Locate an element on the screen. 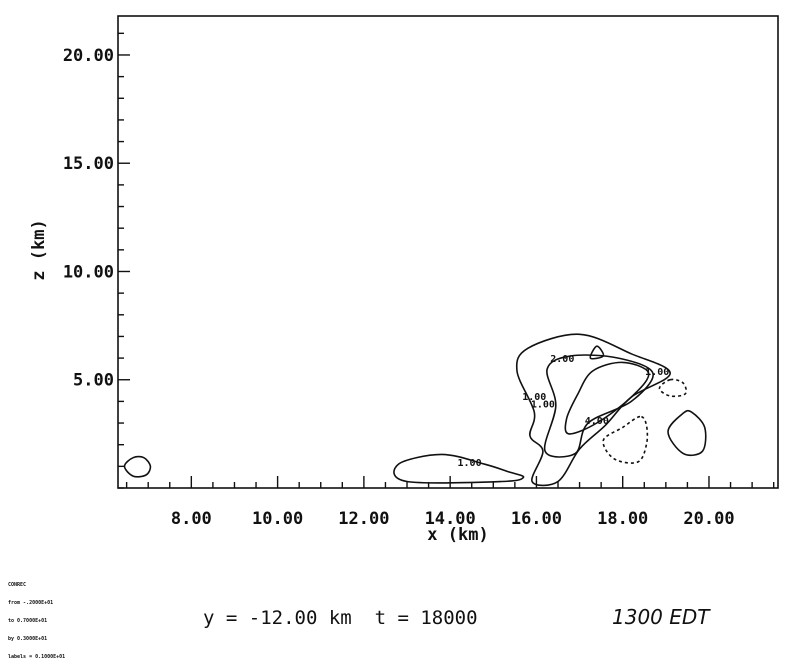  x-axis-ticks: 8.00 10.00 12.00 14.00 16.00 18.00 20.00 is located at coordinates (450, 502).